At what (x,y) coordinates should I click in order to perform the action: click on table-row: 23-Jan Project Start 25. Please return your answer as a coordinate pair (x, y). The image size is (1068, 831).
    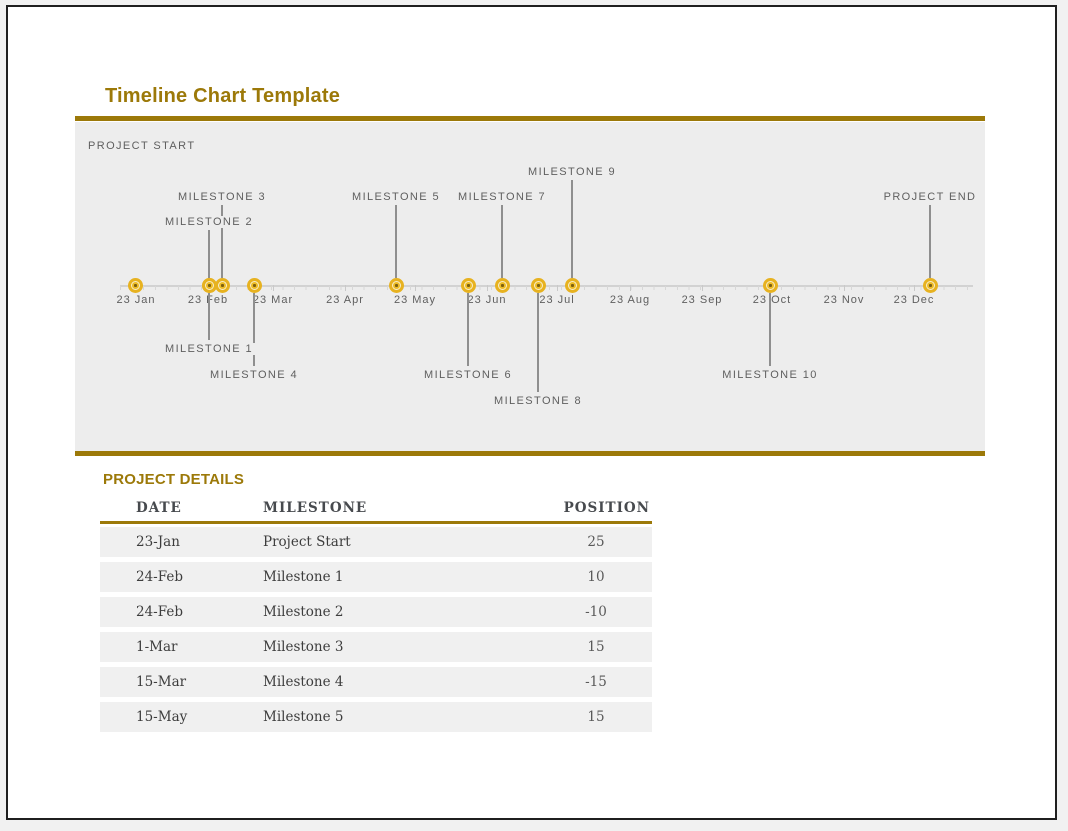
    Looking at the image, I should click on (376, 542).